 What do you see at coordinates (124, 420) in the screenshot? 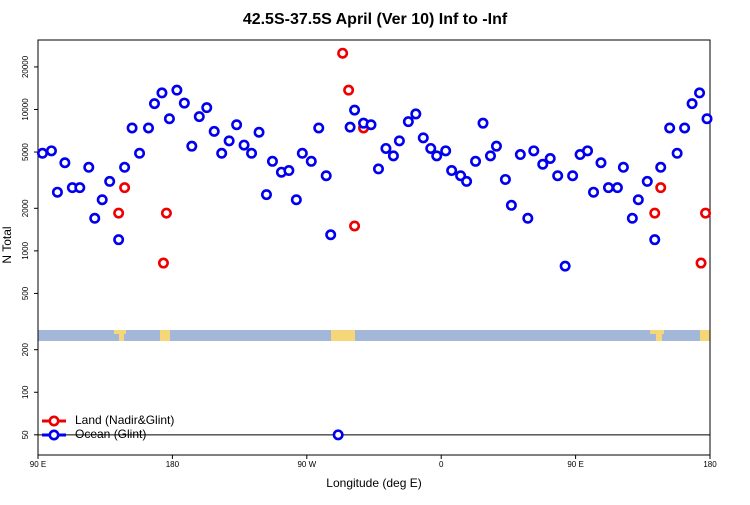
I see `legend-label: Land (Nadir&Glint)` at bounding box center [124, 420].